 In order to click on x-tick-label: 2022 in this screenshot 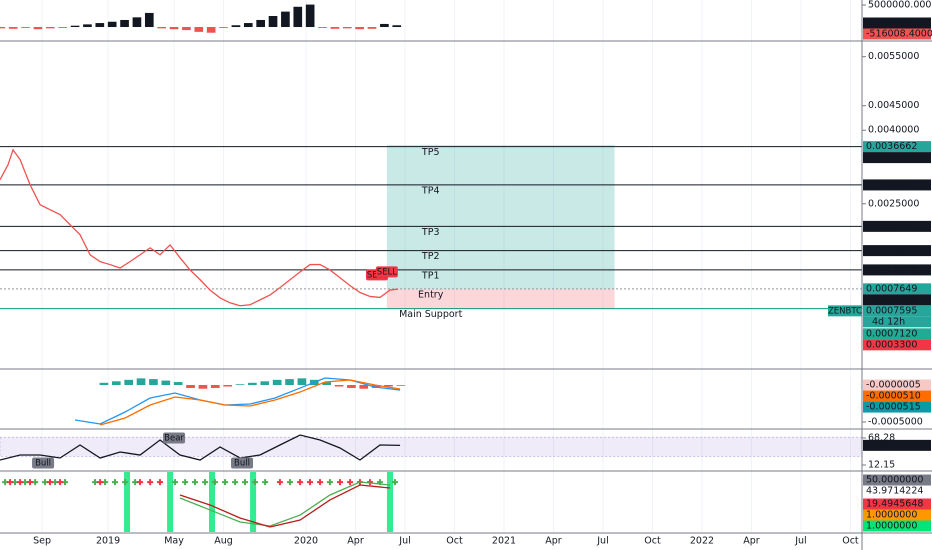, I will do `click(702, 541)`.